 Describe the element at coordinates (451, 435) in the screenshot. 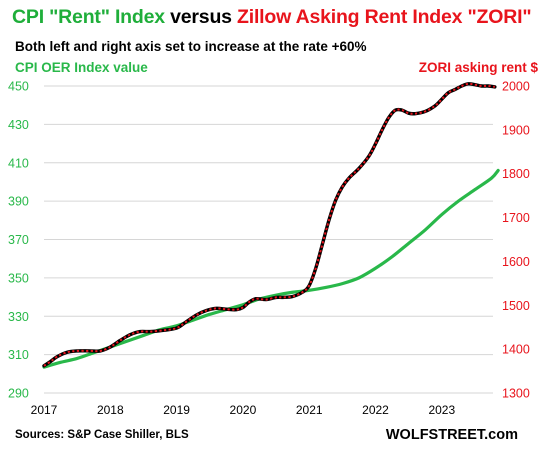

I see `brand-logo-text: WOLFSTREET.com` at that location.